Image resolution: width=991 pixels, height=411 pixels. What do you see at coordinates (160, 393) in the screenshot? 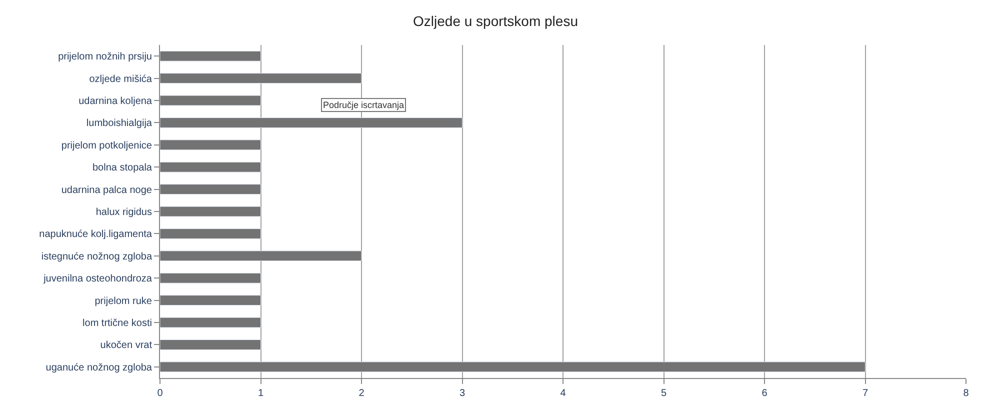
I see `x-tick-label: 0` at bounding box center [160, 393].